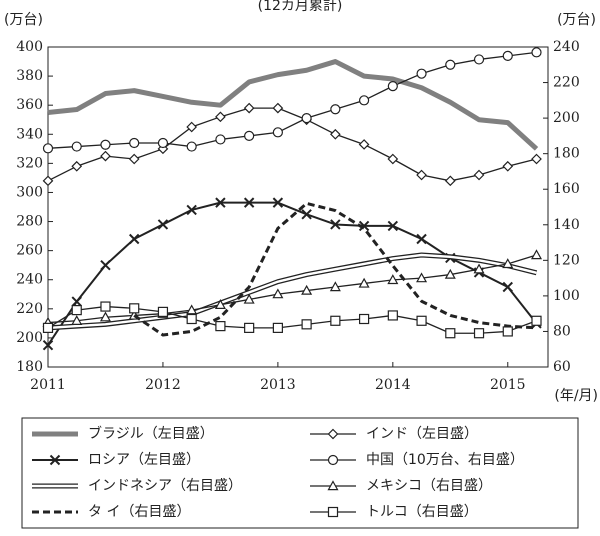 Image resolution: width=600 pixels, height=536 pixels. Describe the element at coordinates (566, 83) in the screenshot. I see `y2-tick-label: 220` at that location.